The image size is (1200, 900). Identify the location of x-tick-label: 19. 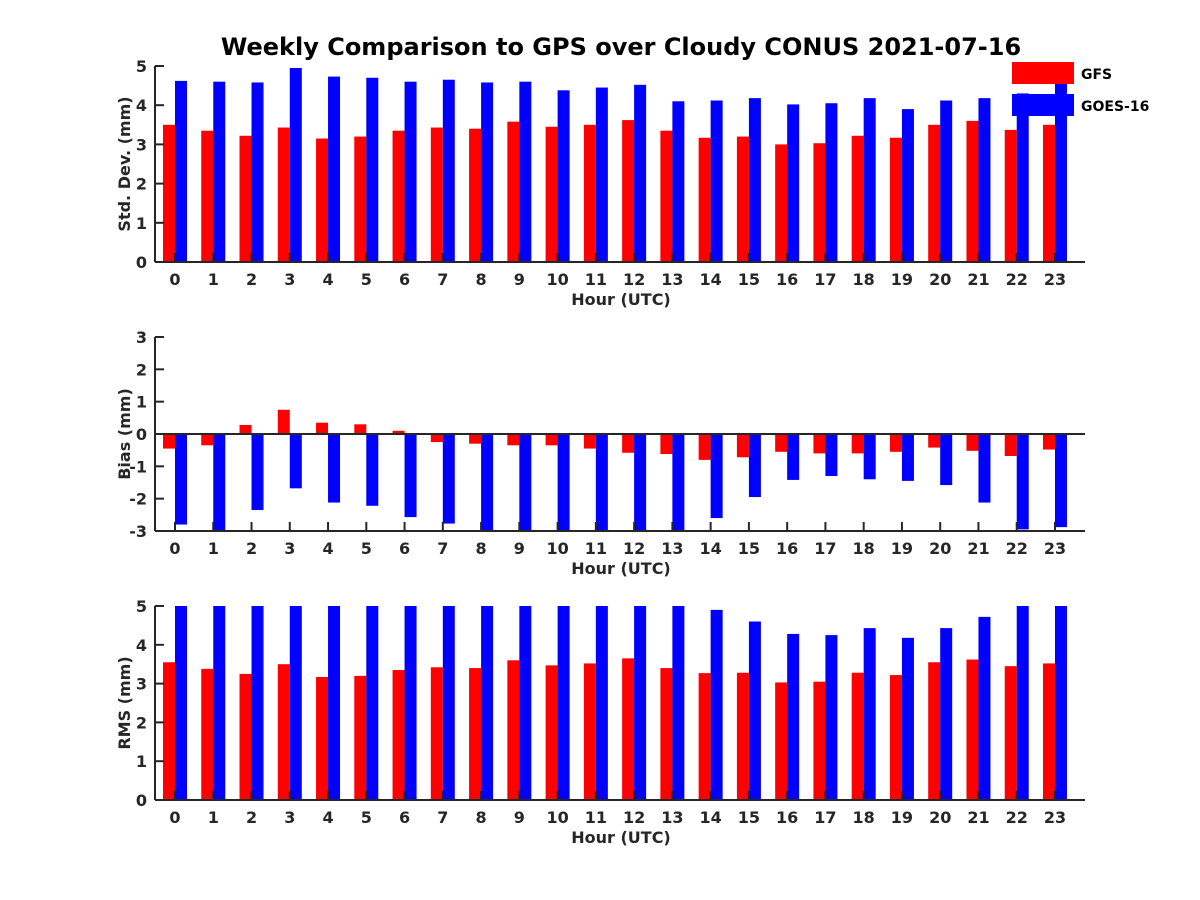
(902, 548).